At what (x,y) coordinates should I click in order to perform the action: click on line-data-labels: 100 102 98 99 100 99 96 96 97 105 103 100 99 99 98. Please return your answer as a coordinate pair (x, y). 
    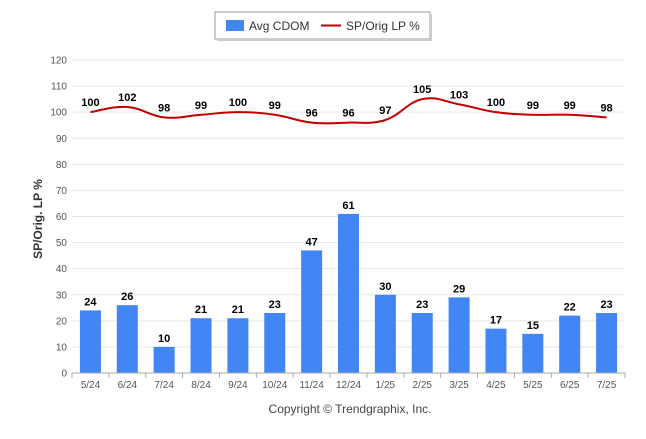
    Looking at the image, I should click on (346, 101).